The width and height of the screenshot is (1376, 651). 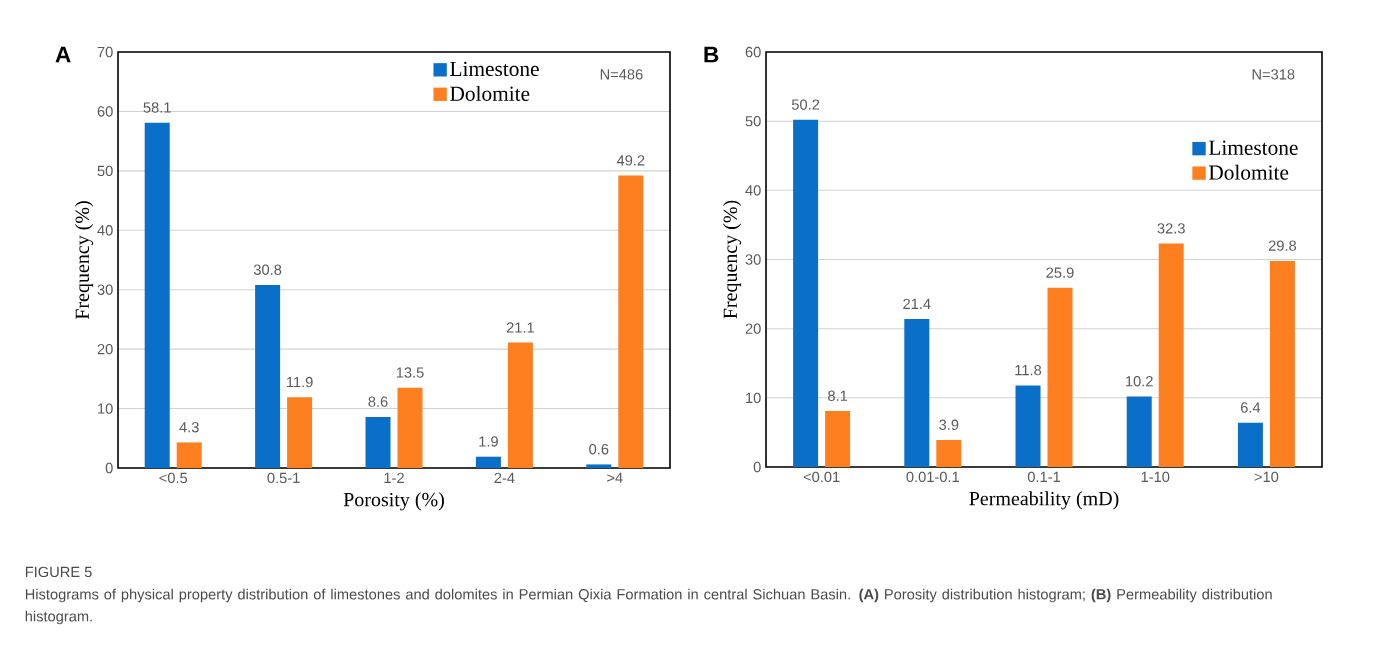 What do you see at coordinates (378, 401) in the screenshot?
I see `data-label: 8.6` at bounding box center [378, 401].